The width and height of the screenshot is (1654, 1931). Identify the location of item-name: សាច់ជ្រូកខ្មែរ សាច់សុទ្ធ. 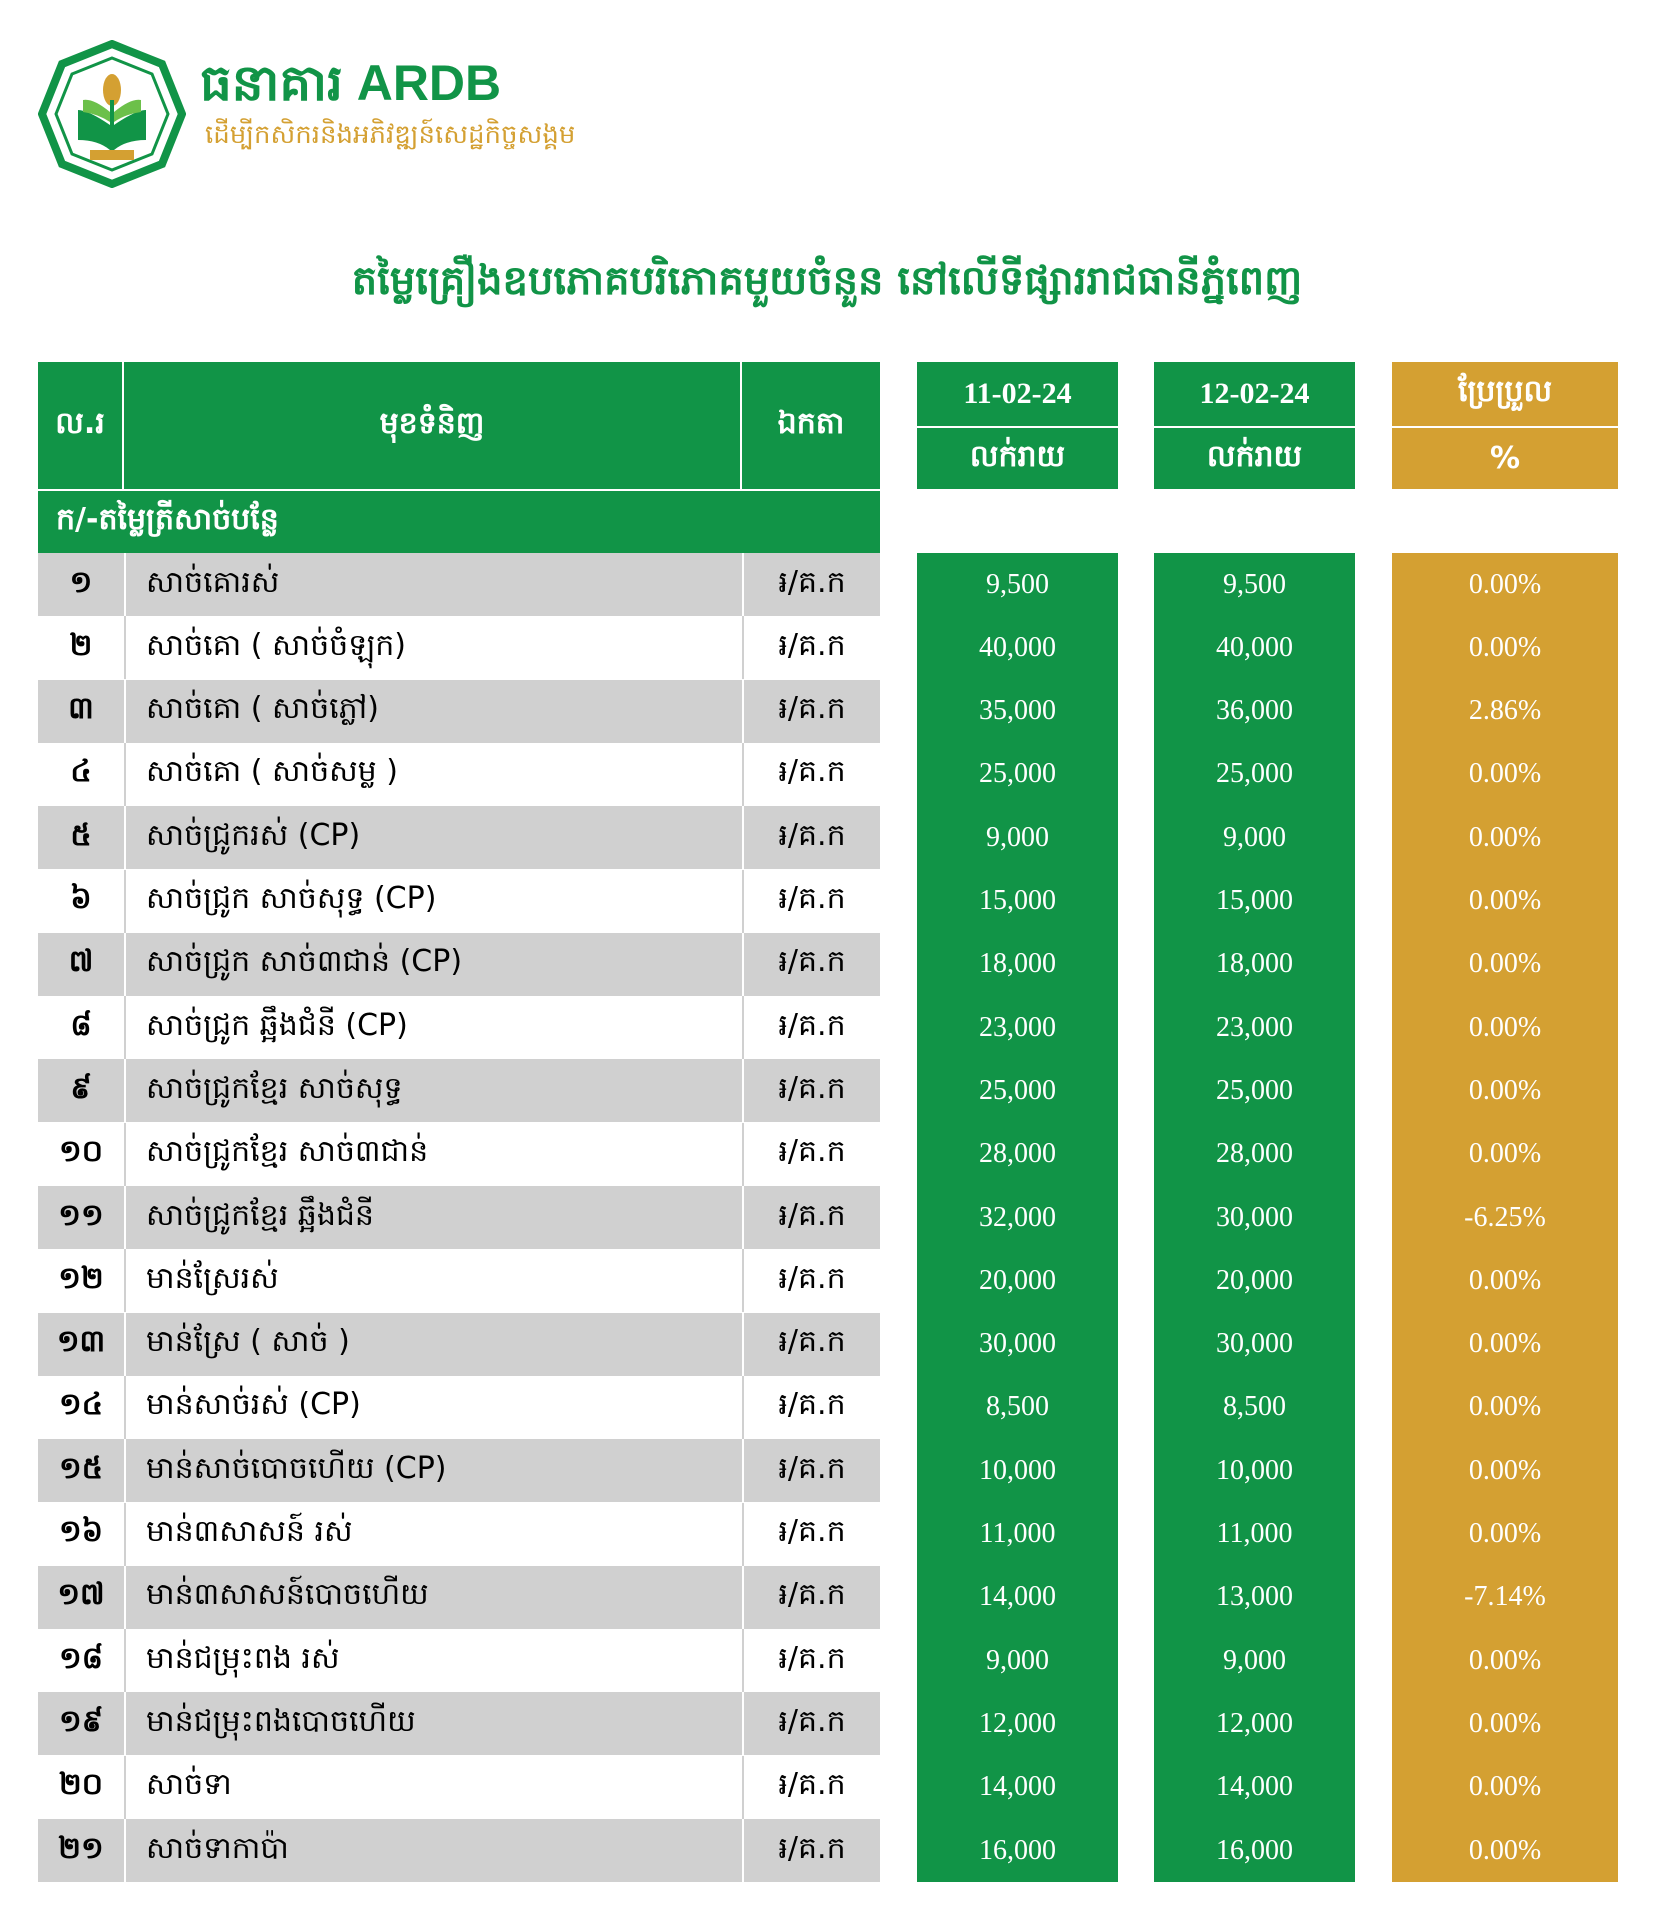
(435, 1091).